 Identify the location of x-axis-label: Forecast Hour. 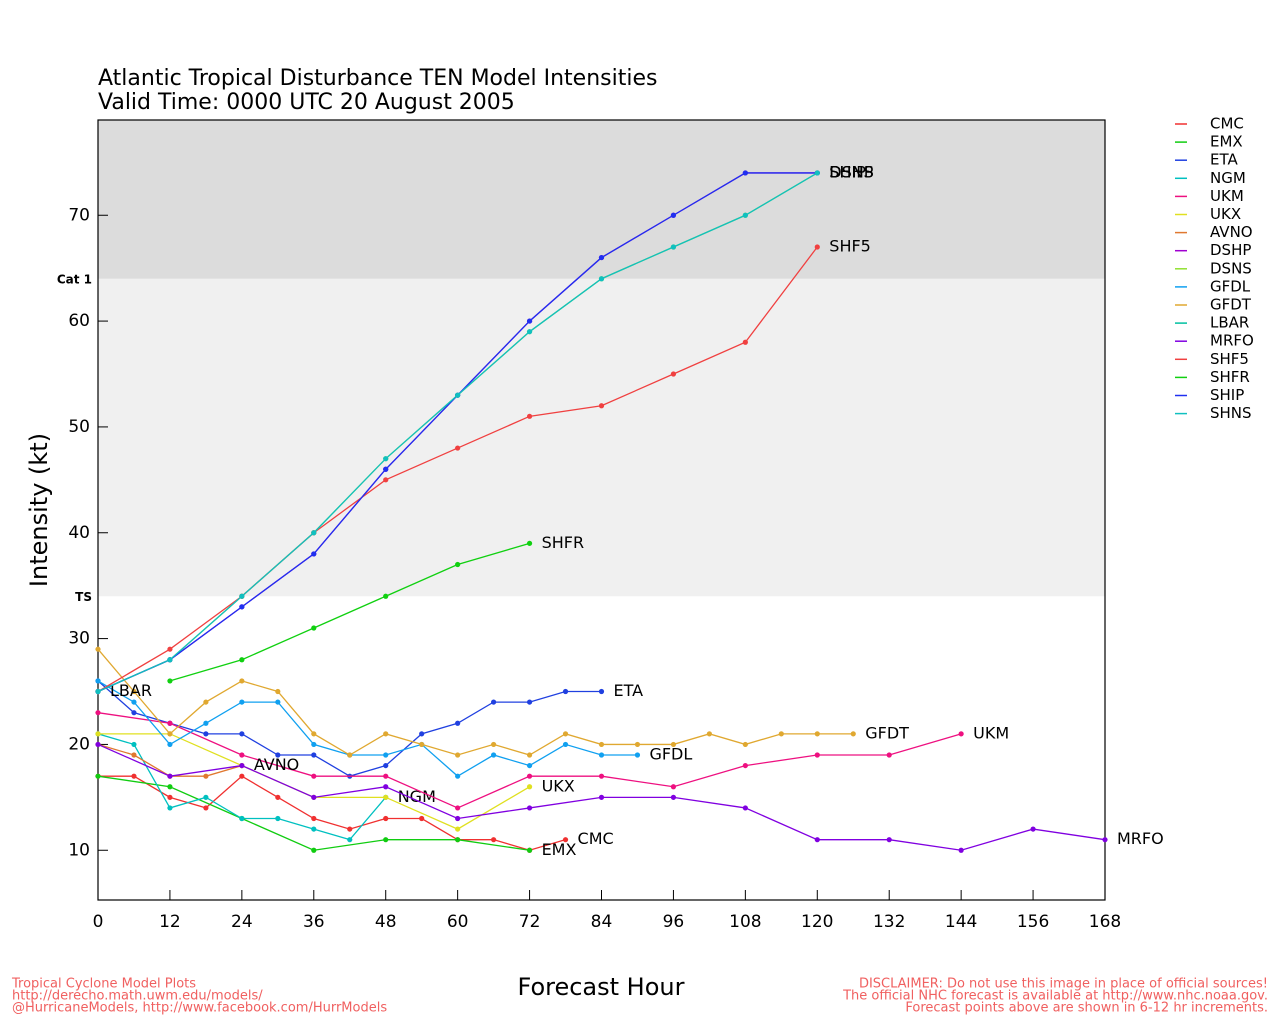
(601, 987).